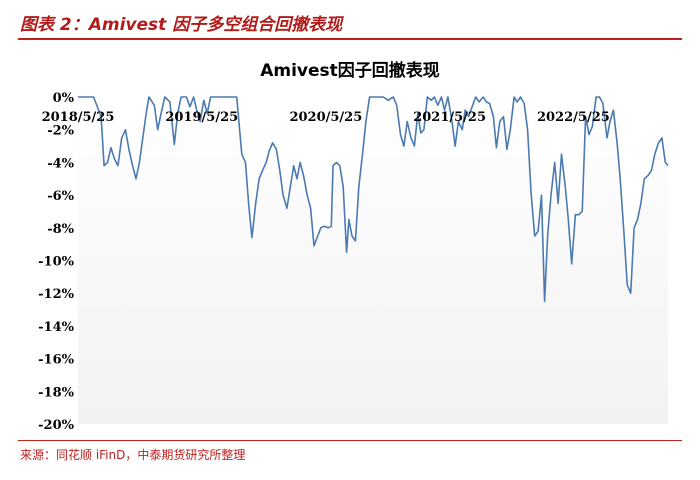  I want to click on x-tick-label: 2022/5/25, so click(573, 117).